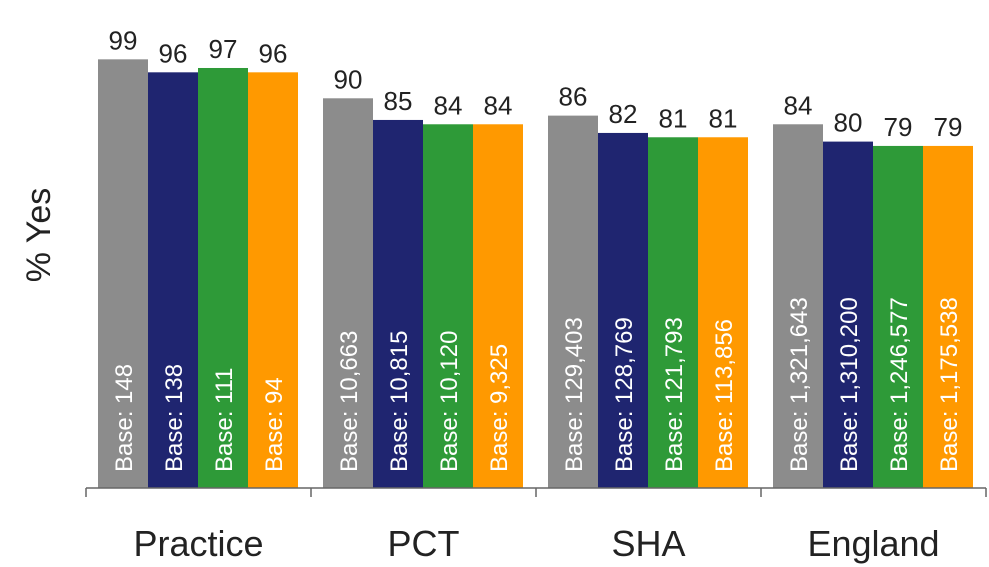 The height and width of the screenshot is (567, 989). I want to click on y-axis-label: % Yes, so click(39, 235).